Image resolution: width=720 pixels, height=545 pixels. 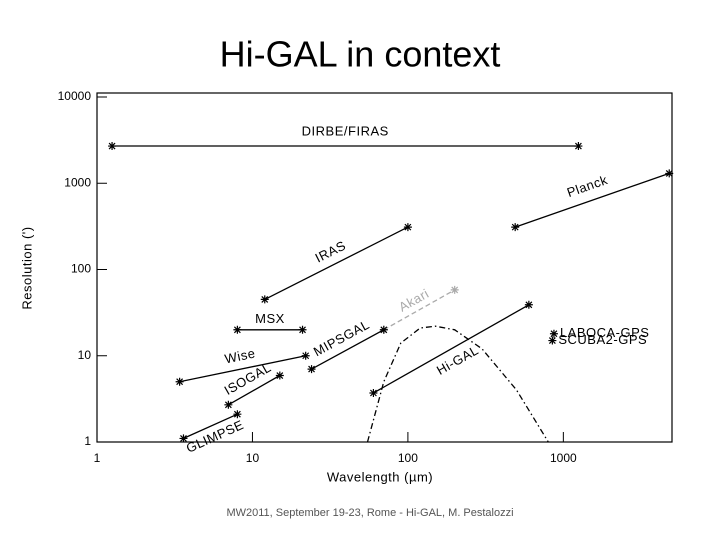 What do you see at coordinates (81, 269) in the screenshot?
I see `y-tick-label: 100` at bounding box center [81, 269].